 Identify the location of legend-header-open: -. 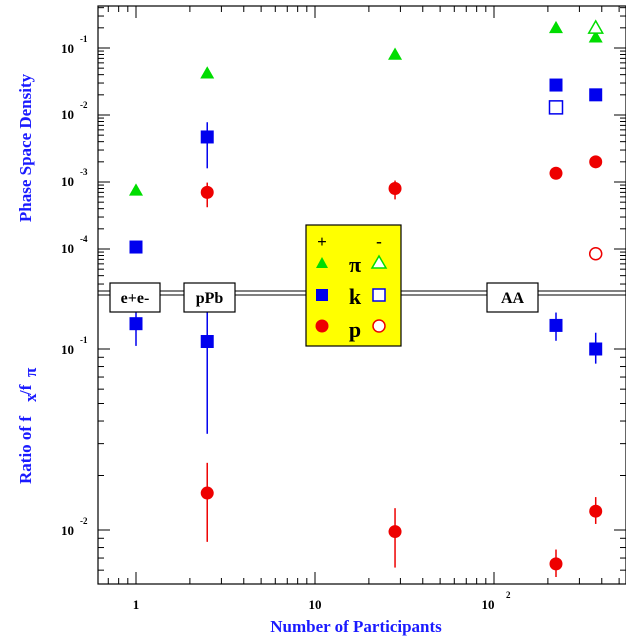
(379, 241).